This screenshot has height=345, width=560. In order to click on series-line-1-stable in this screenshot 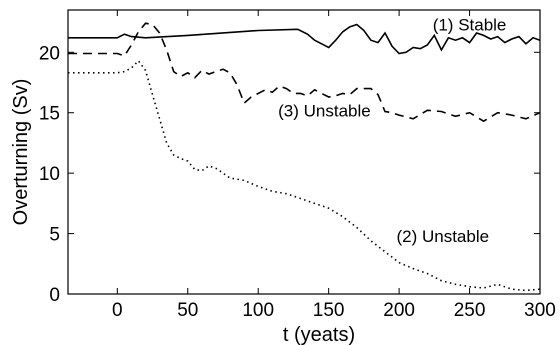, I will do `click(304, 39)`.